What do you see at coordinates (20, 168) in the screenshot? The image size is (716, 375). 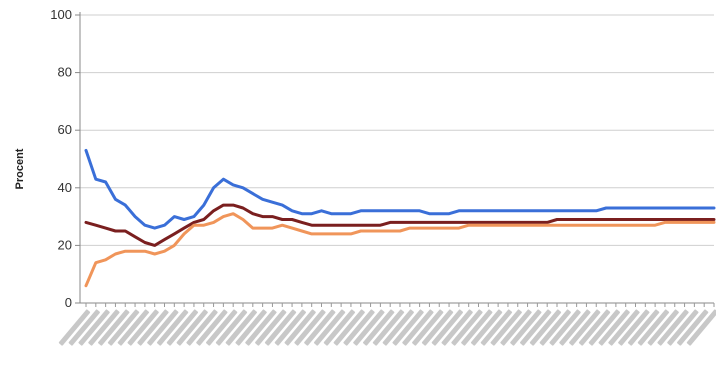 I see `y-axis-label: Procent` at bounding box center [20, 168].